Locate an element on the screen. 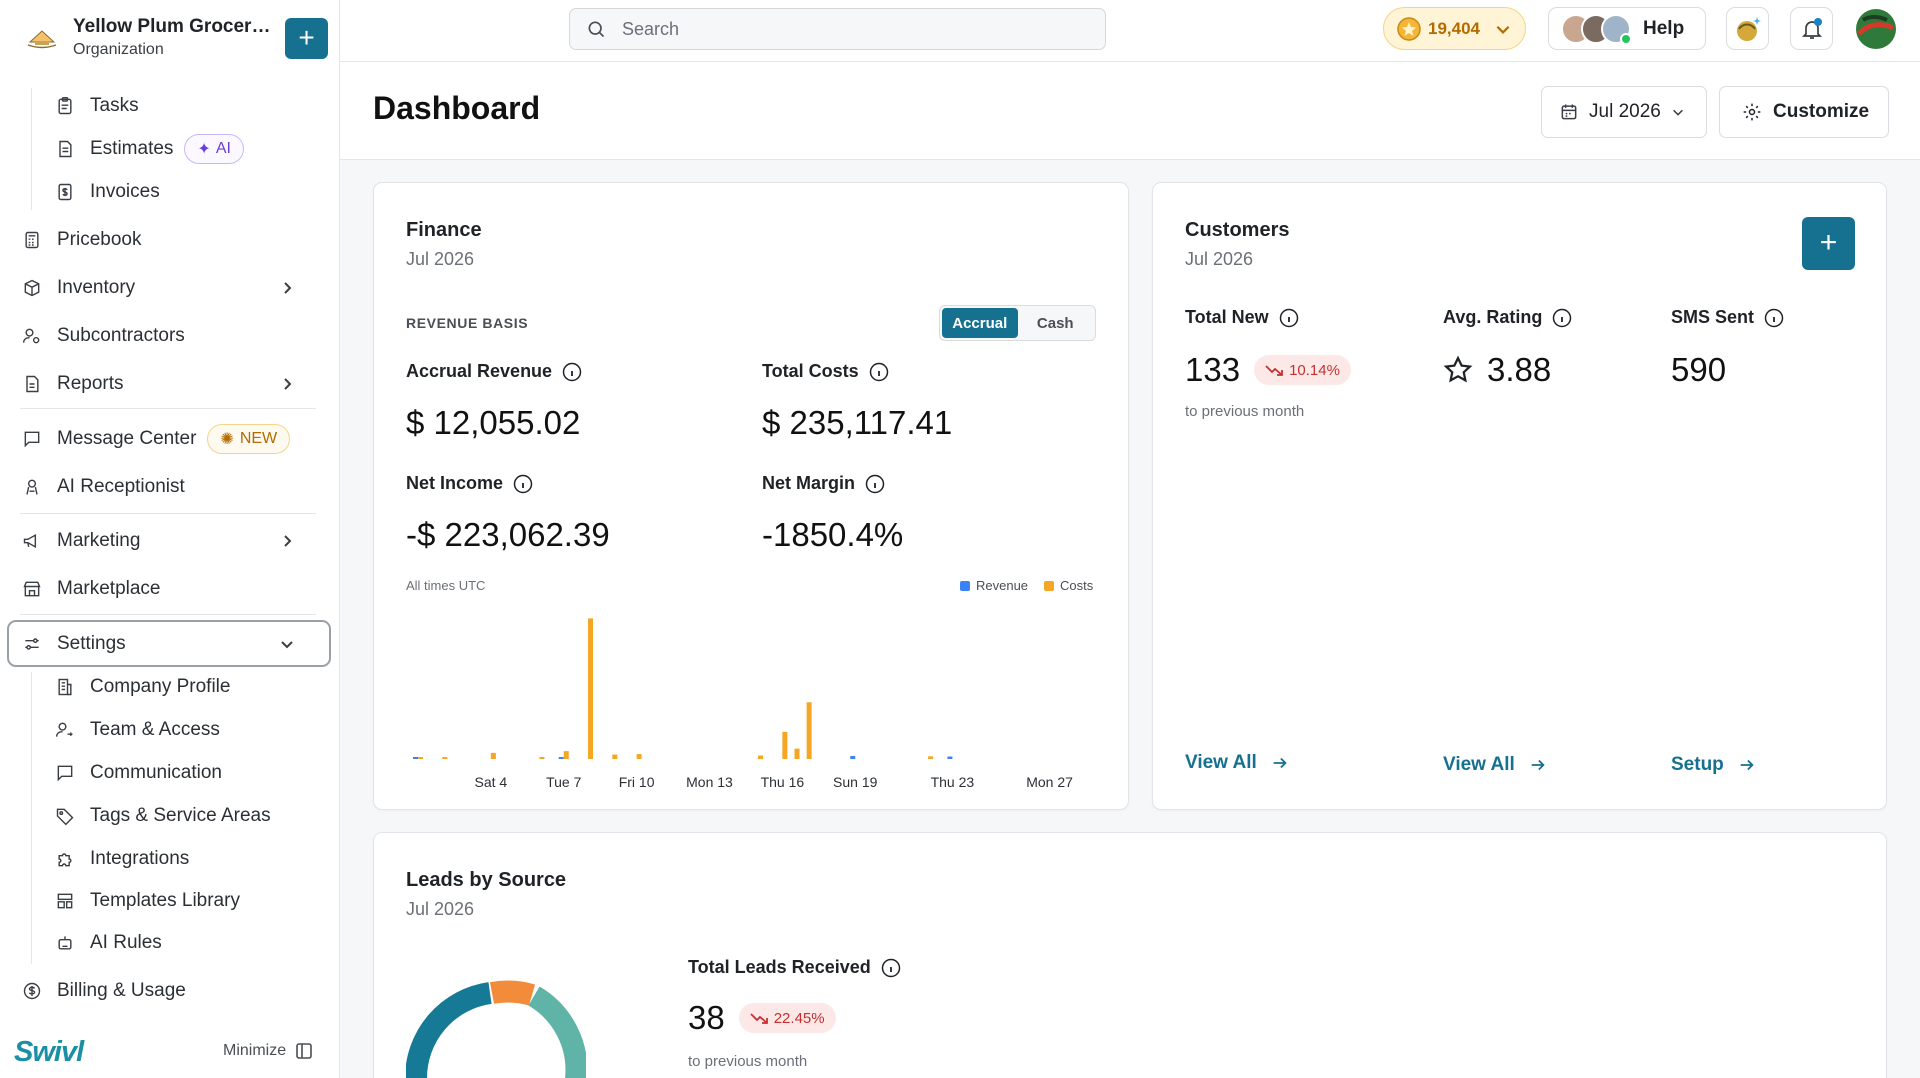 The height and width of the screenshot is (1078, 1920). ai-badge: ✦ AI is located at coordinates (214, 149).